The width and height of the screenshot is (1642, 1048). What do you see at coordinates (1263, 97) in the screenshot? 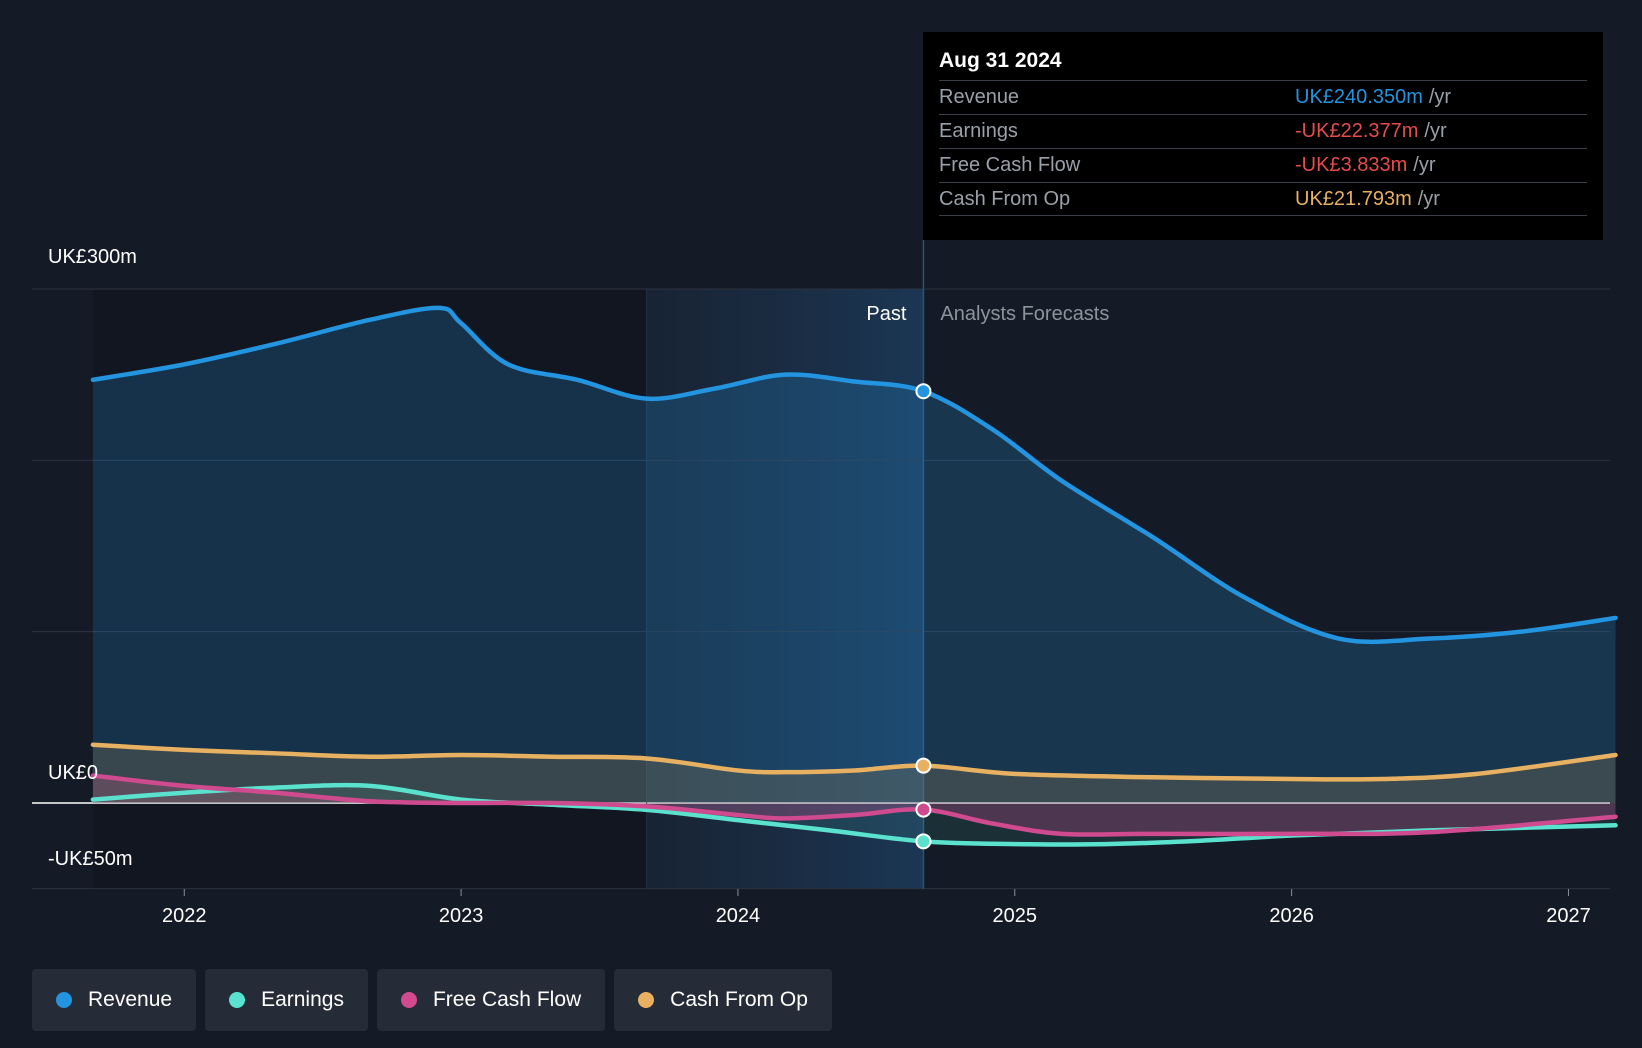
I see `tooltip-row-revenue: Revenue UK£240.350m /yr` at bounding box center [1263, 97].